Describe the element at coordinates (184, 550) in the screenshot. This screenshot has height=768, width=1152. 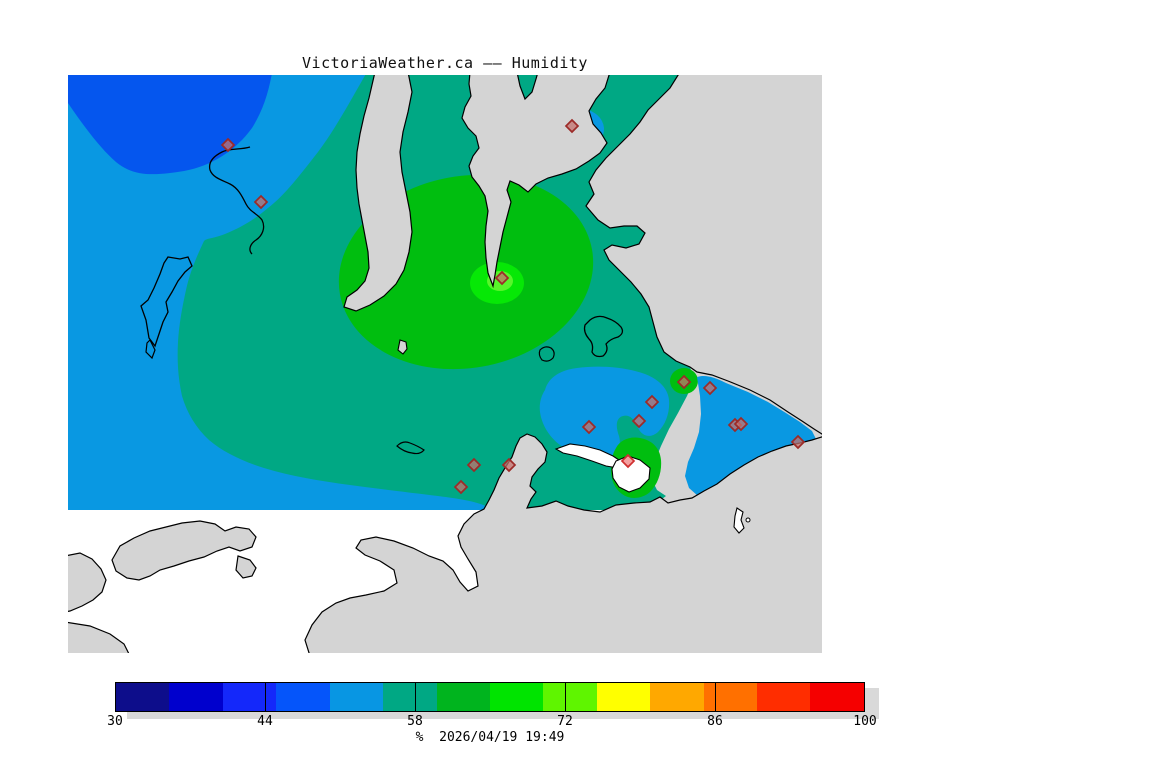
I see `island-southwest` at that location.